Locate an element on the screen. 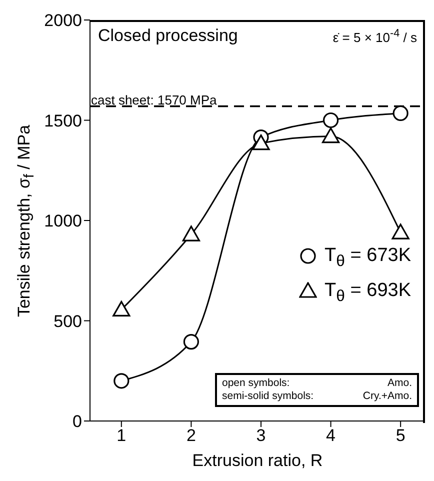 The height and width of the screenshot is (481, 434). ref-line-label: cast sheet: 1570 MPa is located at coordinates (154, 100).